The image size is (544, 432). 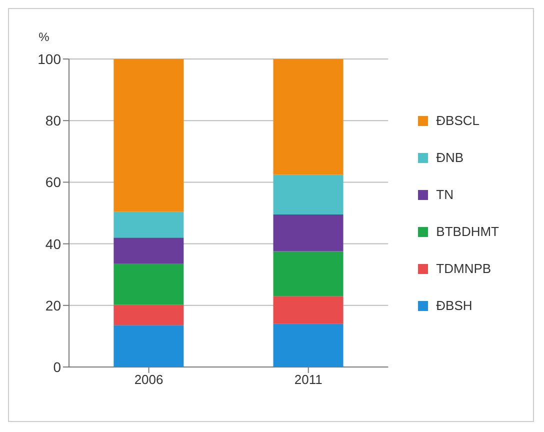 What do you see at coordinates (53, 305) in the screenshot?
I see `y-tick-label: 20` at bounding box center [53, 305].